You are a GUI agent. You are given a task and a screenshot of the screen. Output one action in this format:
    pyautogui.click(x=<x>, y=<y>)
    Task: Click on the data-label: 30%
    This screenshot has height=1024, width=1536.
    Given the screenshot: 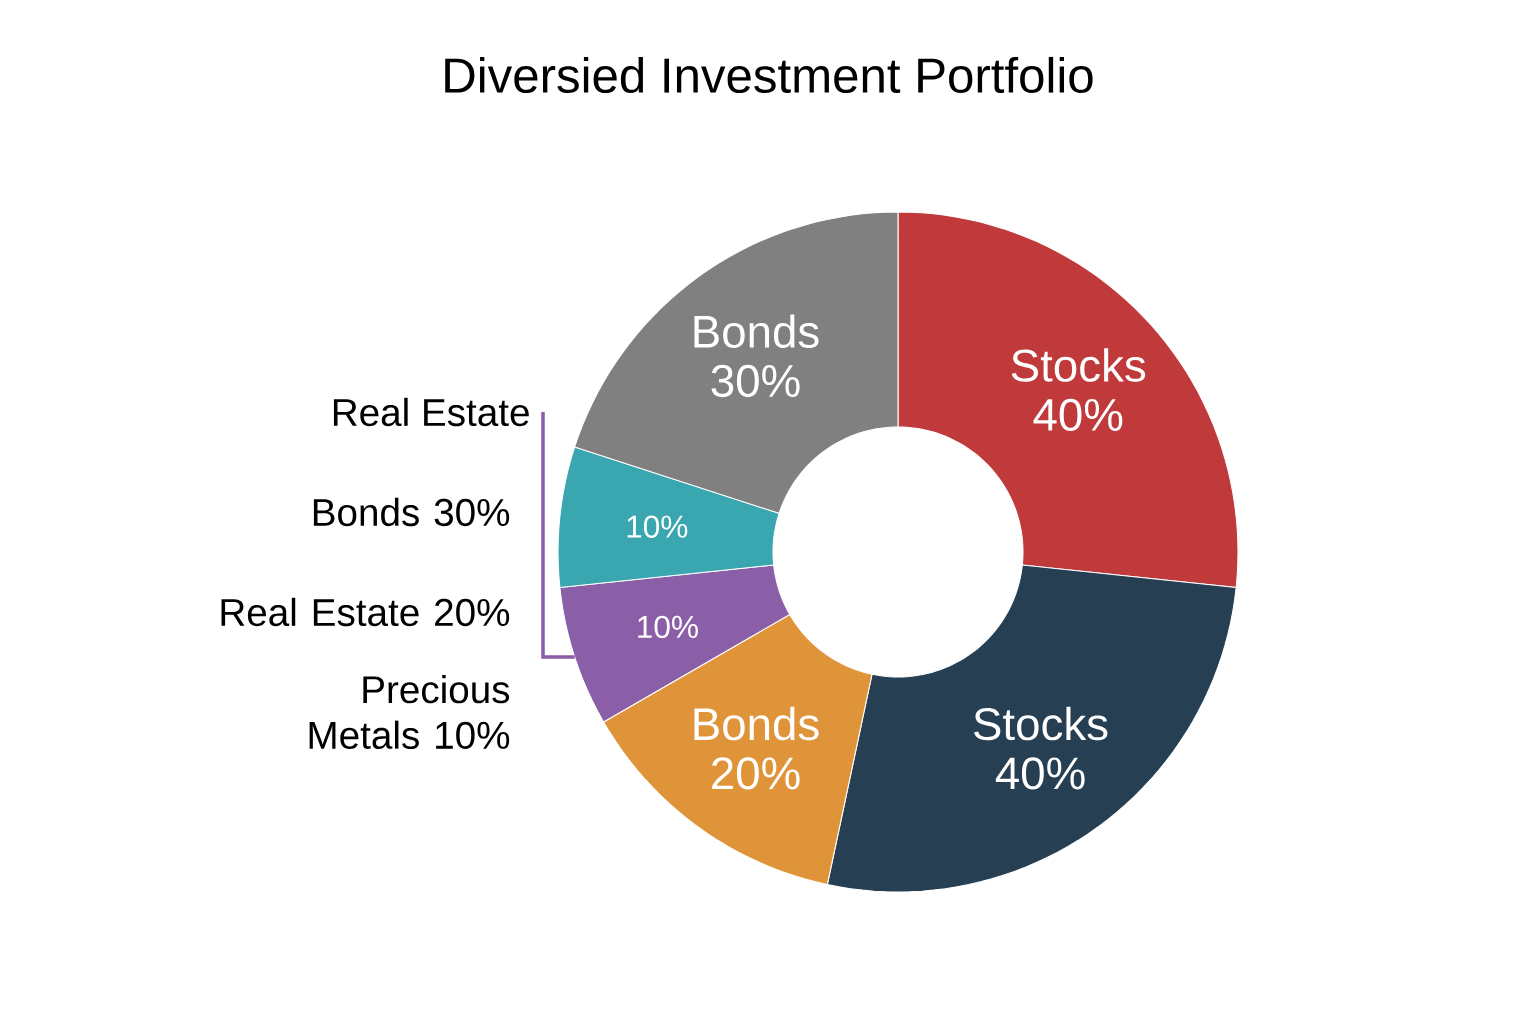 What is the action you would take?
    pyautogui.click(x=755, y=381)
    